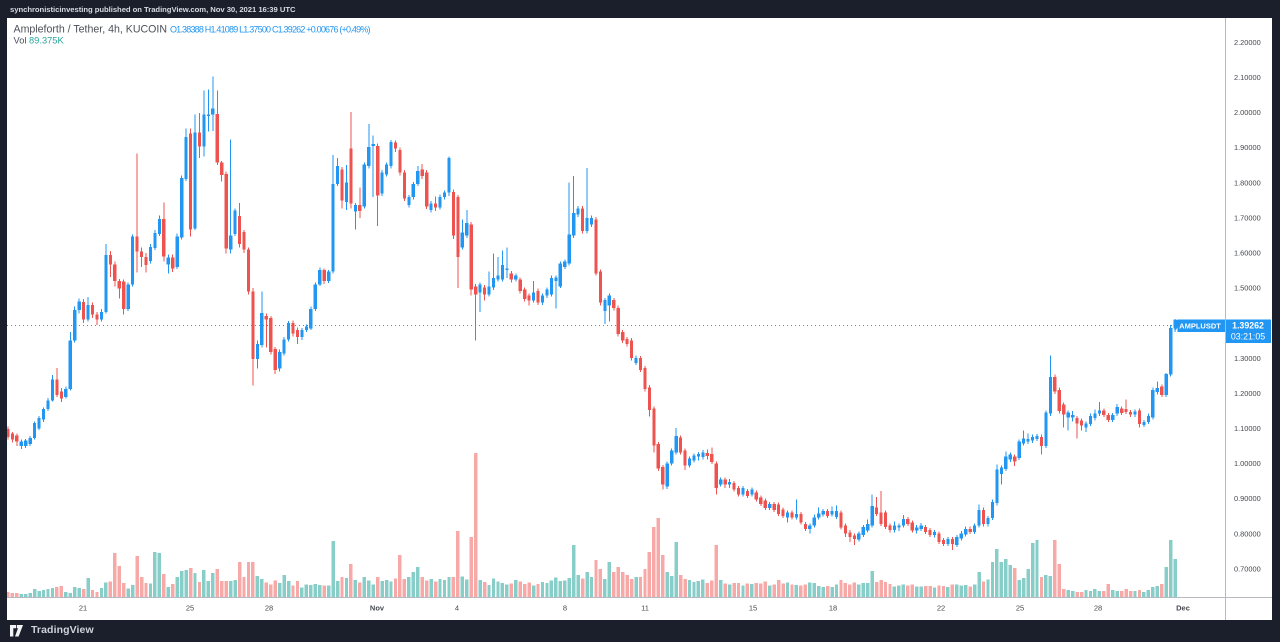 The height and width of the screenshot is (642, 1280). I want to click on svg-text: 1.10000, so click(1247, 428).